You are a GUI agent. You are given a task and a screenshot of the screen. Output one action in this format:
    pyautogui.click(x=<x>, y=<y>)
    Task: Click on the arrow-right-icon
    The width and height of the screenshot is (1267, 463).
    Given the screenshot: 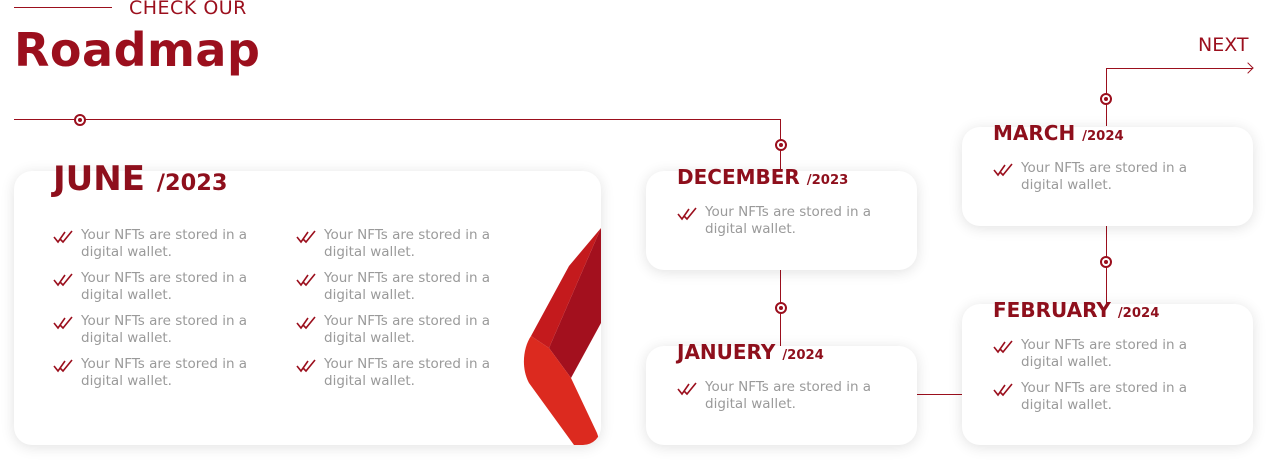 What is the action you would take?
    pyautogui.click(x=1248, y=68)
    